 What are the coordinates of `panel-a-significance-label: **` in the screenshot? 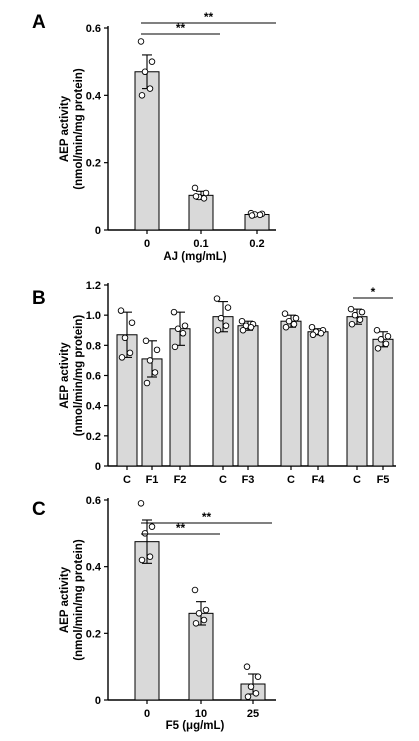 It's located at (181, 28).